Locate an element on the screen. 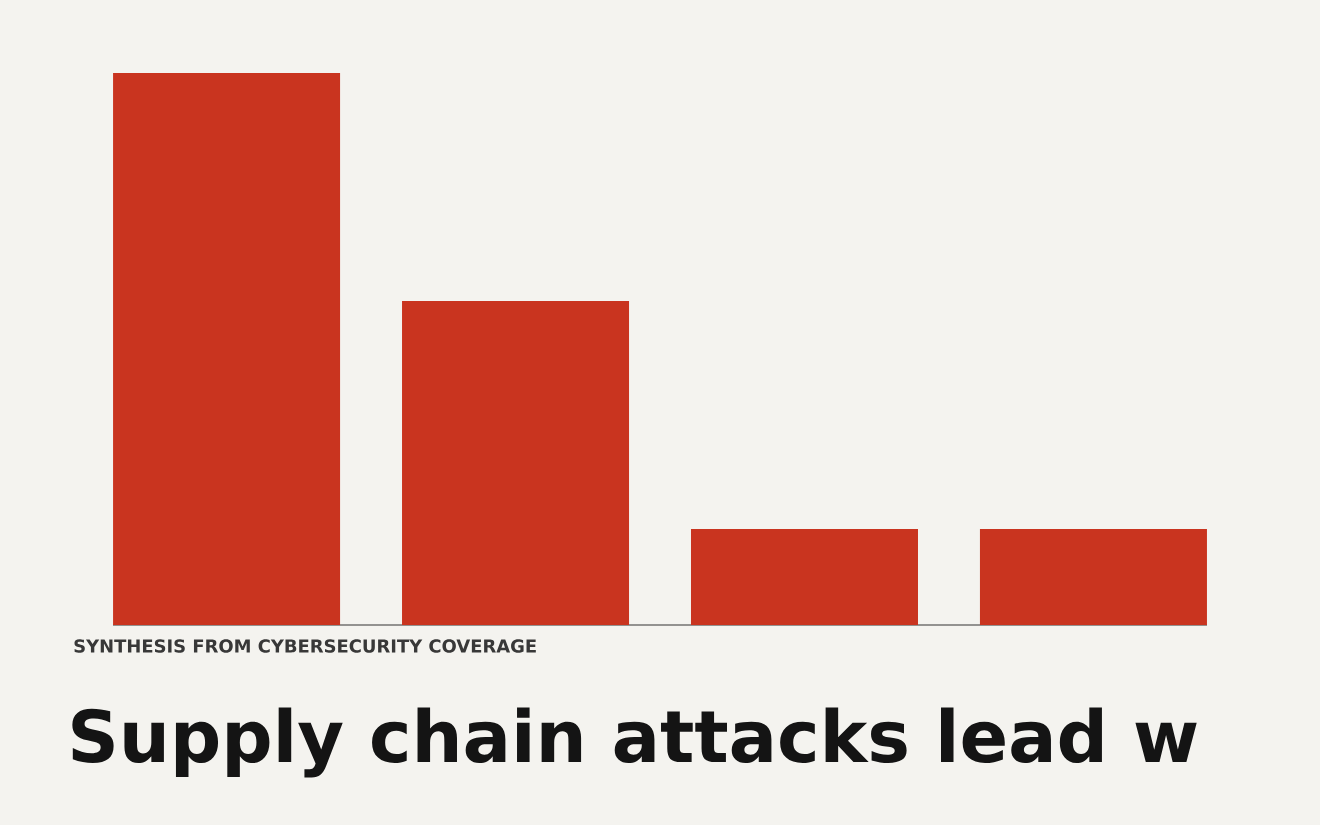  text: SYNTHESIS FROM CYBERSECURITY COVERAGE is located at coordinates (305, 646).